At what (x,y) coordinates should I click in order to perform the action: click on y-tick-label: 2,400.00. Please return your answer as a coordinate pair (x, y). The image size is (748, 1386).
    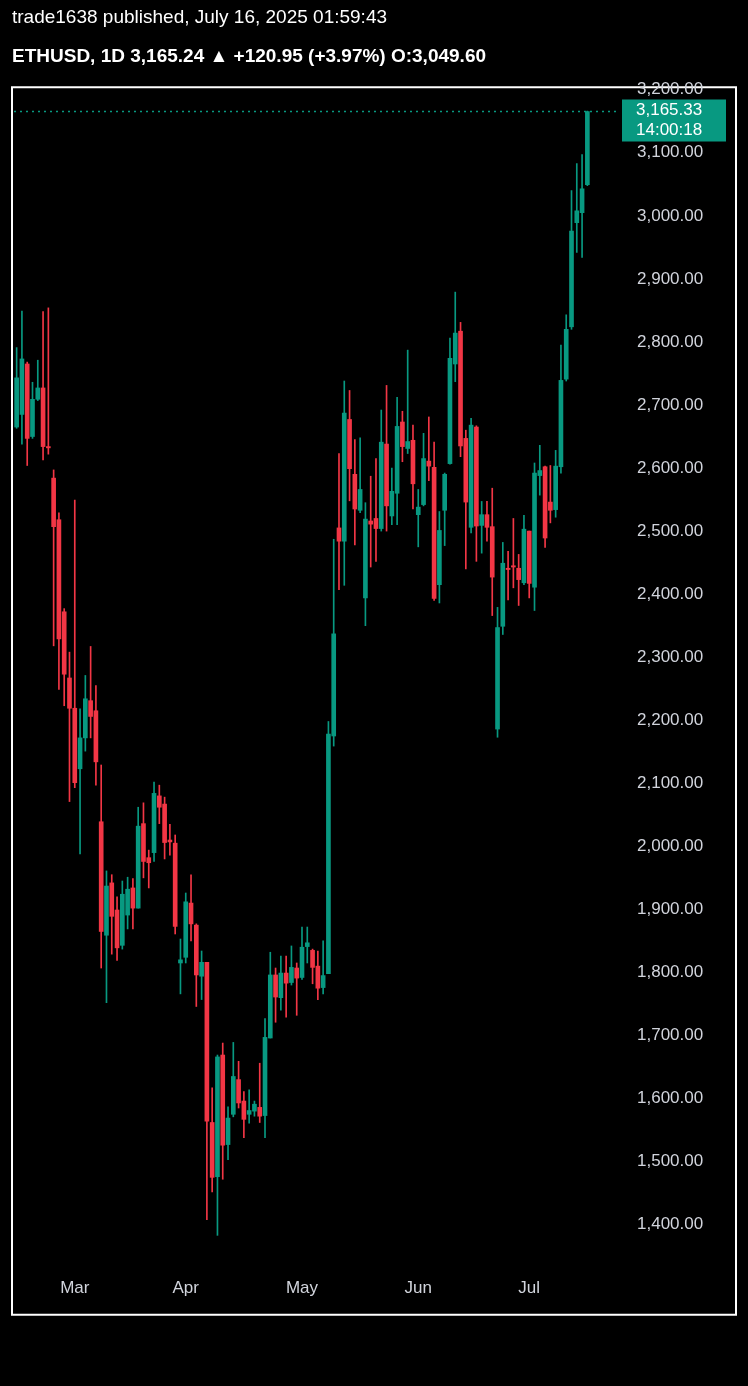
    Looking at the image, I should click on (670, 593).